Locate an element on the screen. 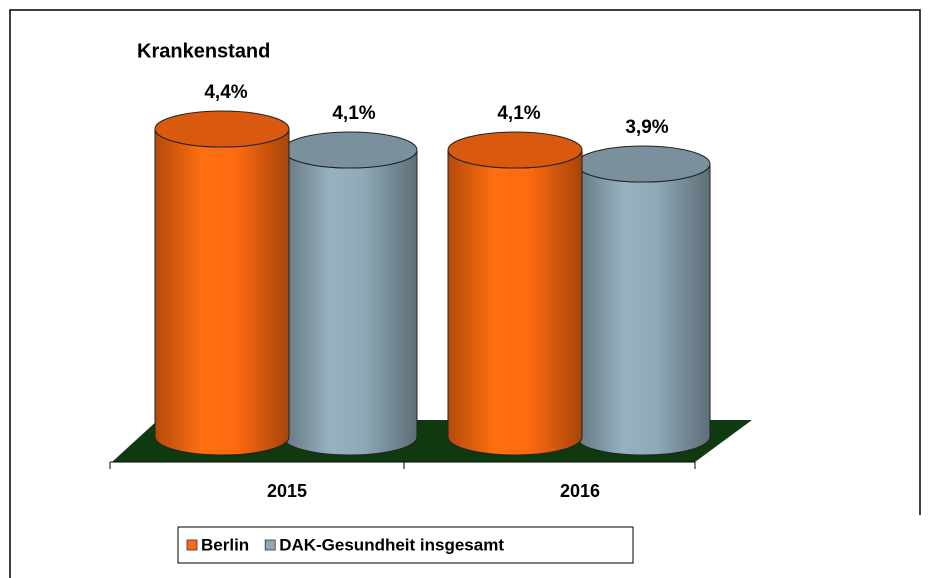  chart-title: Krankenstand is located at coordinates (203, 51).